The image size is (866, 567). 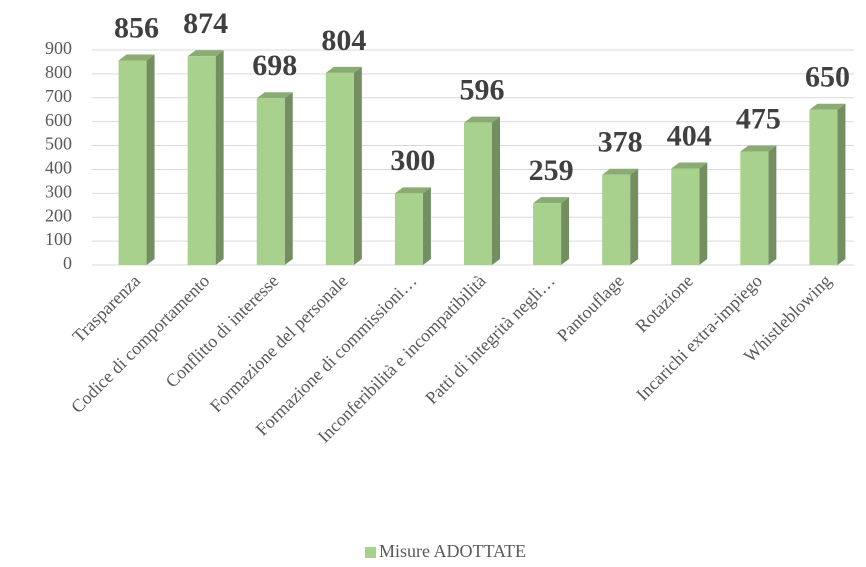 I want to click on y-tick-label: 0, so click(x=67, y=263).